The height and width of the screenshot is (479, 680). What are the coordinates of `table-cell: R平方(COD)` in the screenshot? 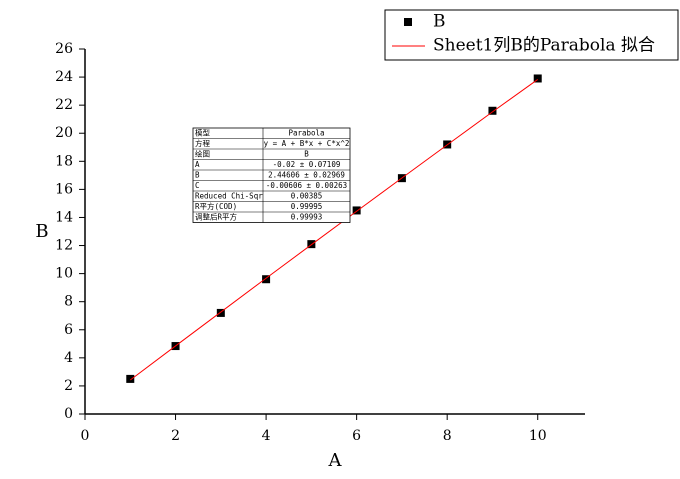 It's located at (216, 206).